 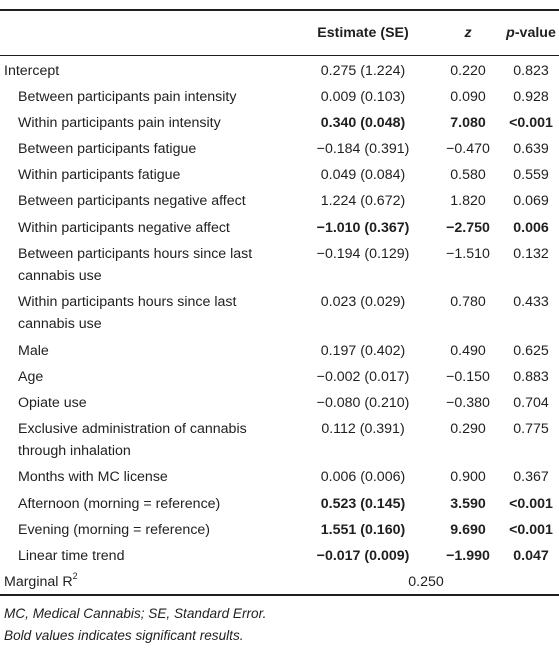 I want to click on header-p-value: p-value, so click(x=531, y=33).